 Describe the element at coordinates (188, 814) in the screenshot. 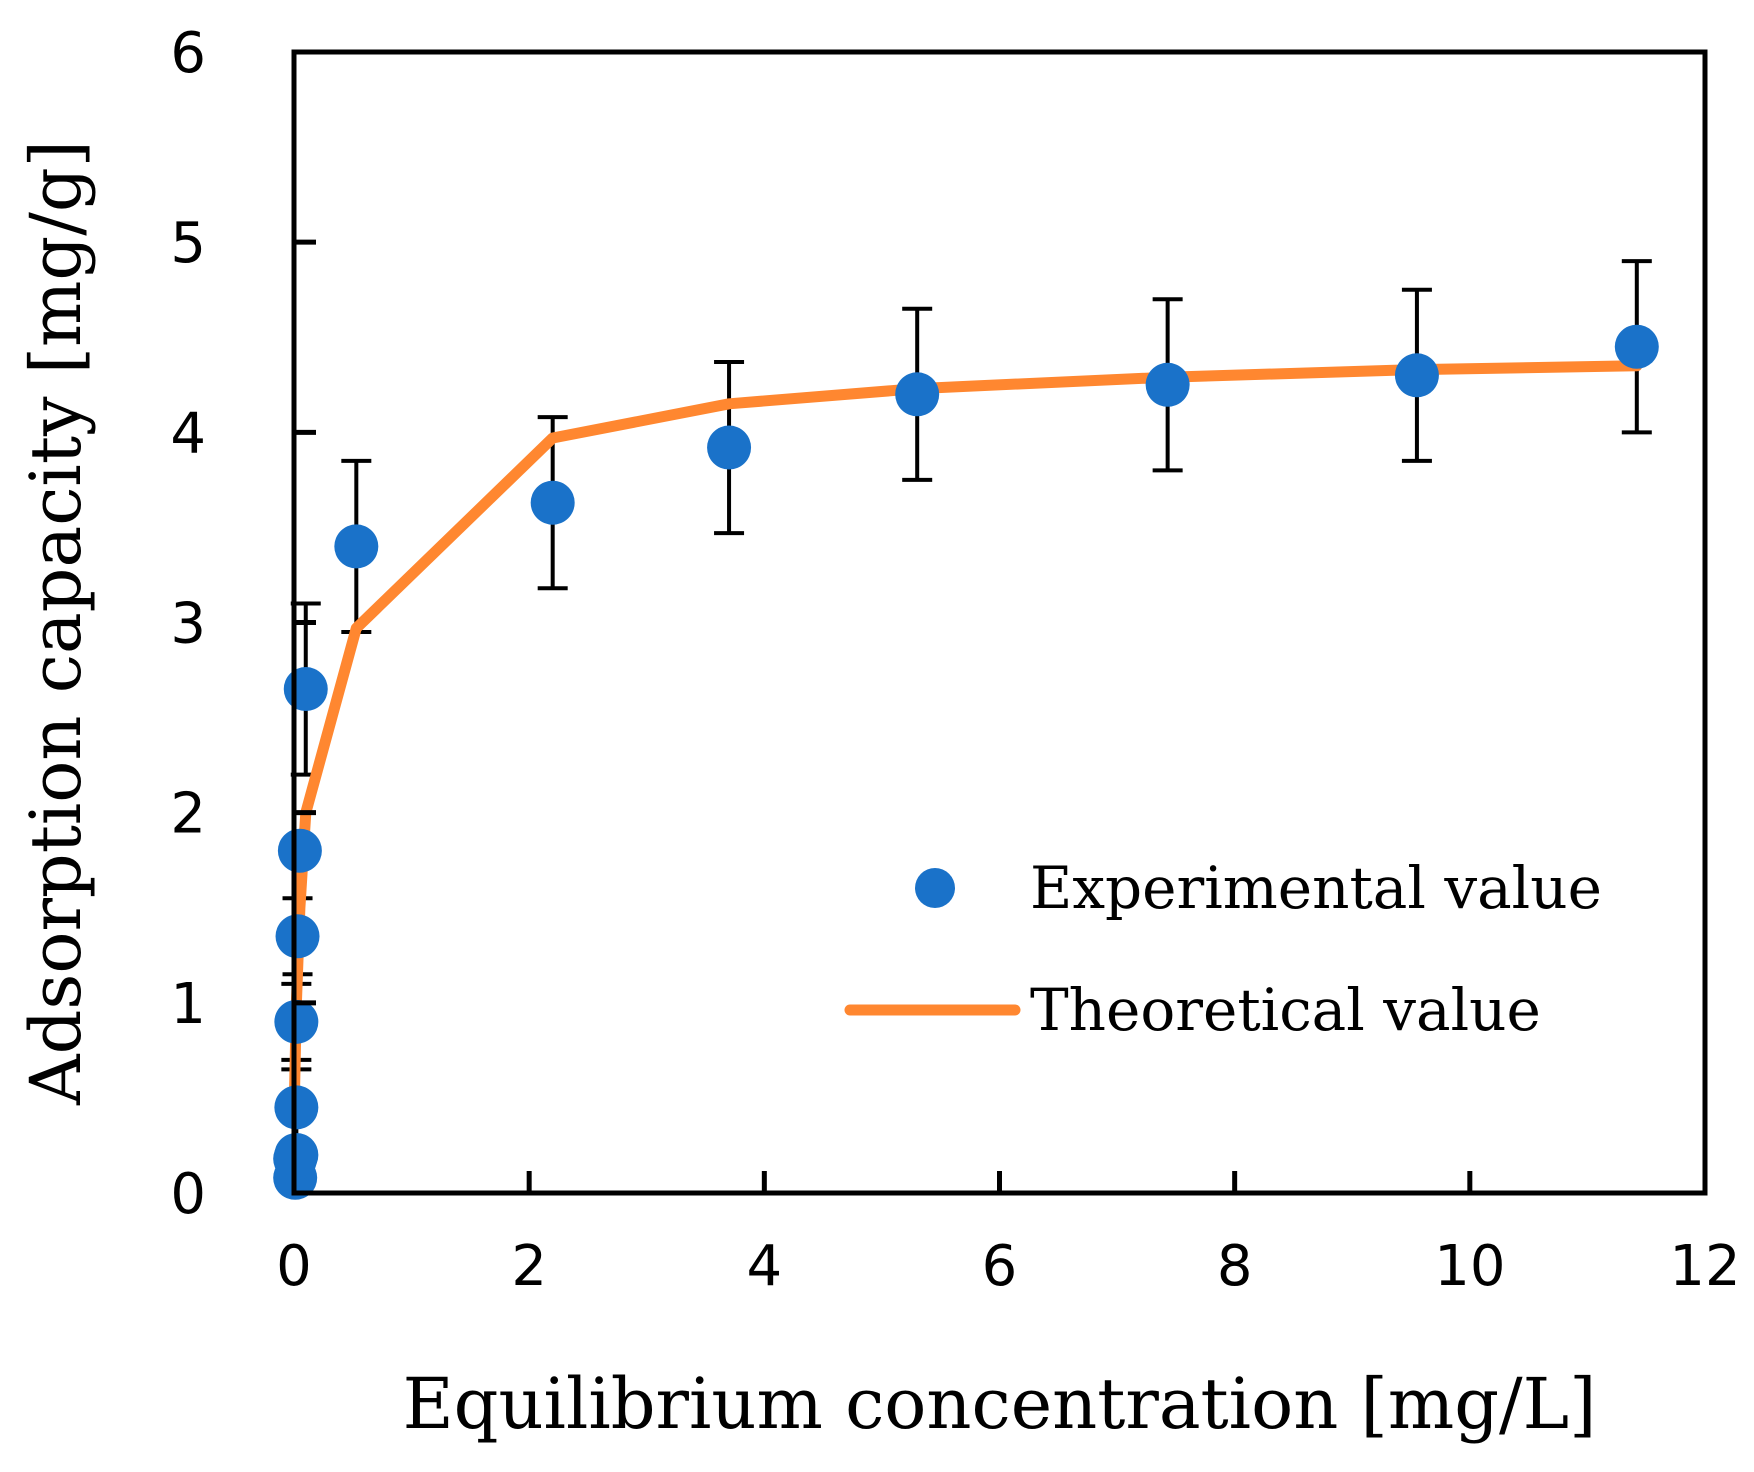

I see `y-tick-label: 2` at that location.